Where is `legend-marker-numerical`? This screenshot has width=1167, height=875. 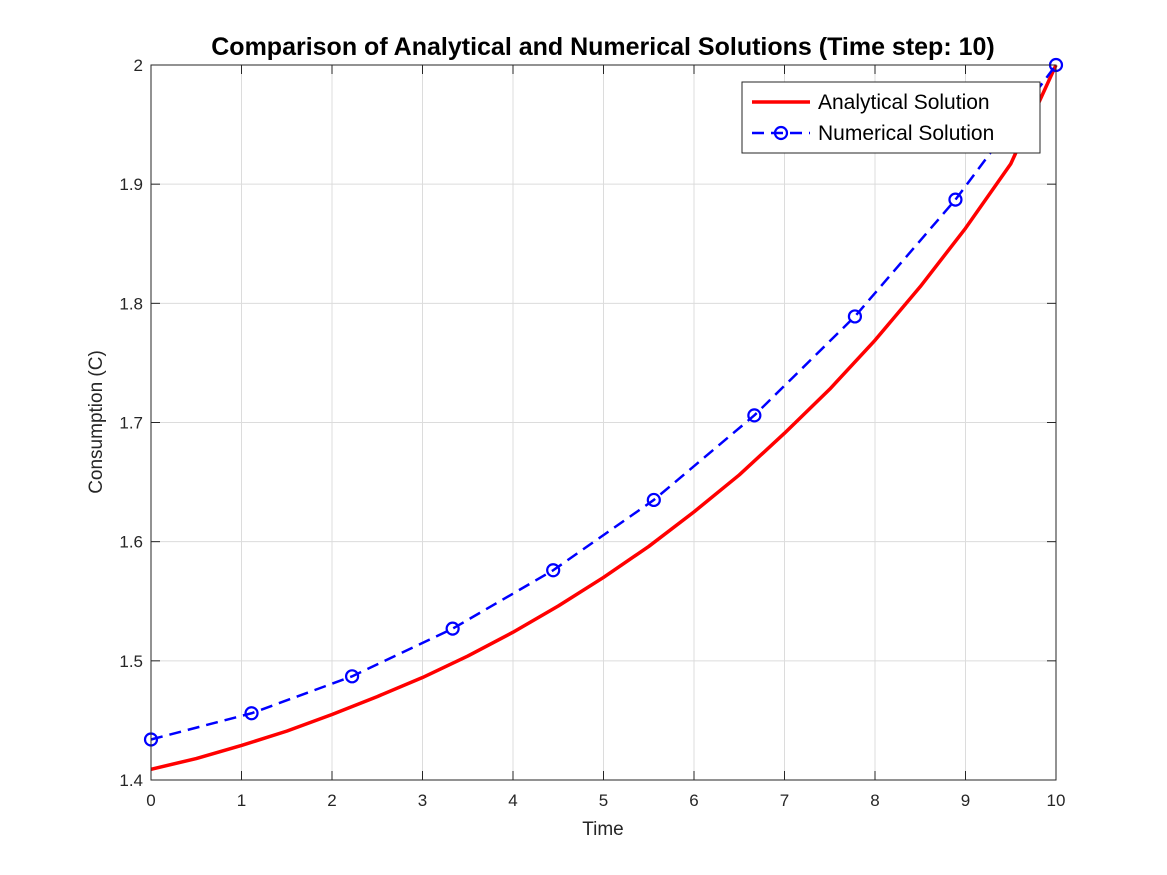
legend-marker-numerical is located at coordinates (781, 133).